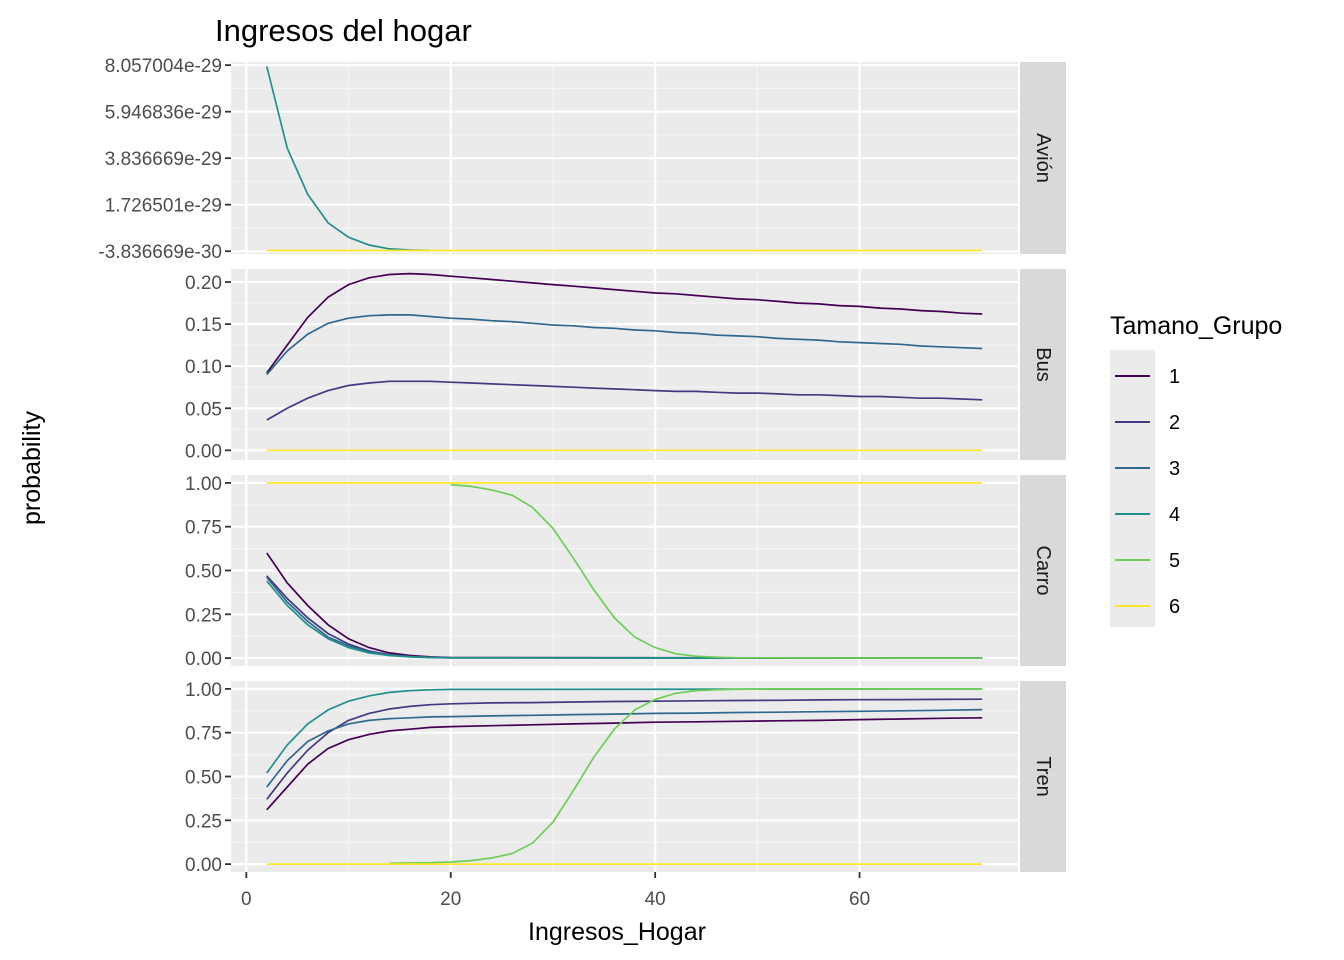 Image resolution: width=1344 pixels, height=960 pixels. Describe the element at coordinates (203, 409) in the screenshot. I see `y-tick-label: 0.05` at that location.